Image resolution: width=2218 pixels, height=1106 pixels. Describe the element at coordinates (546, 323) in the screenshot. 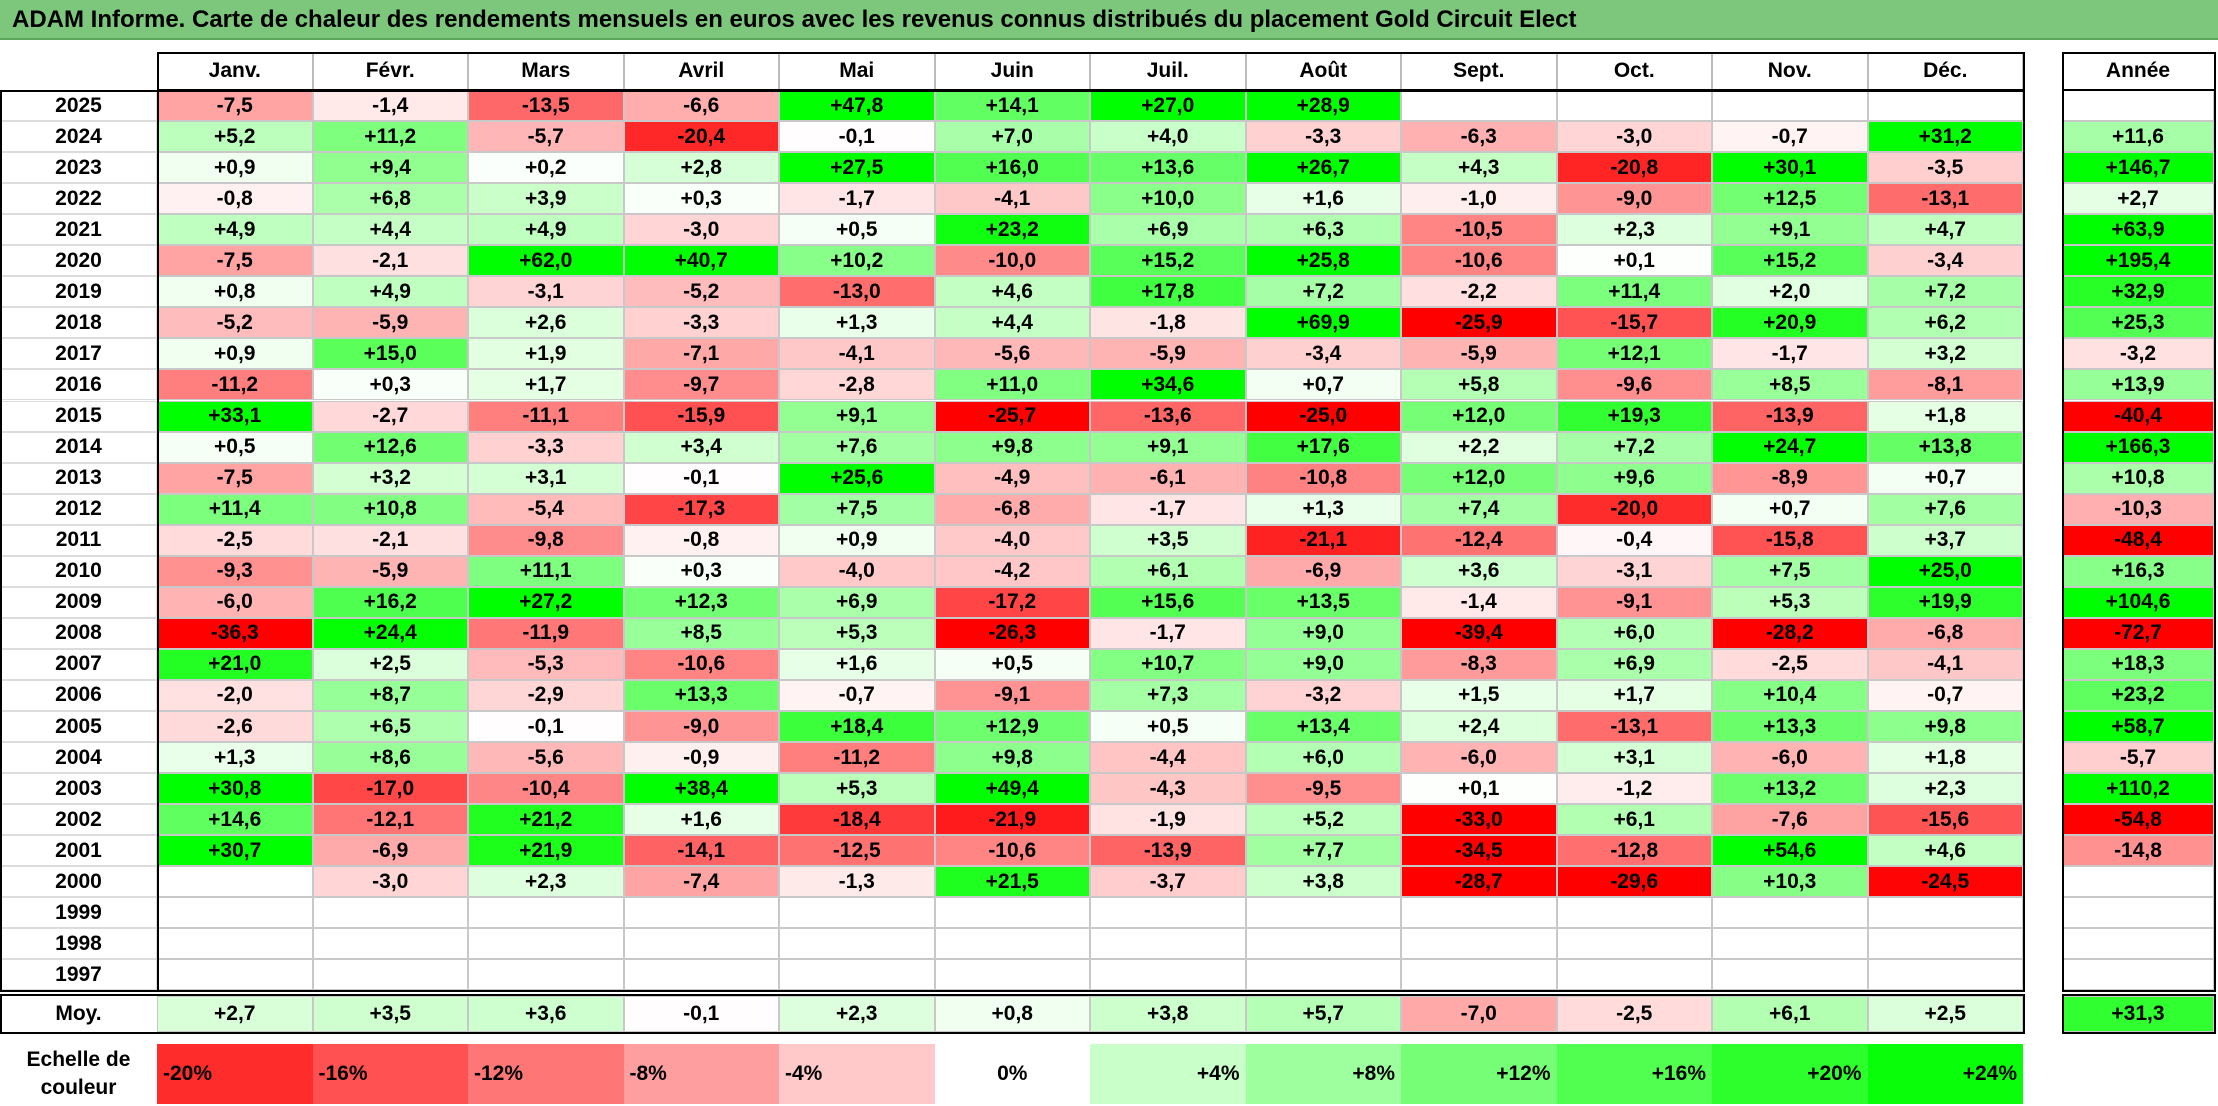

I see `heatmap-cell: +2,6` at that location.